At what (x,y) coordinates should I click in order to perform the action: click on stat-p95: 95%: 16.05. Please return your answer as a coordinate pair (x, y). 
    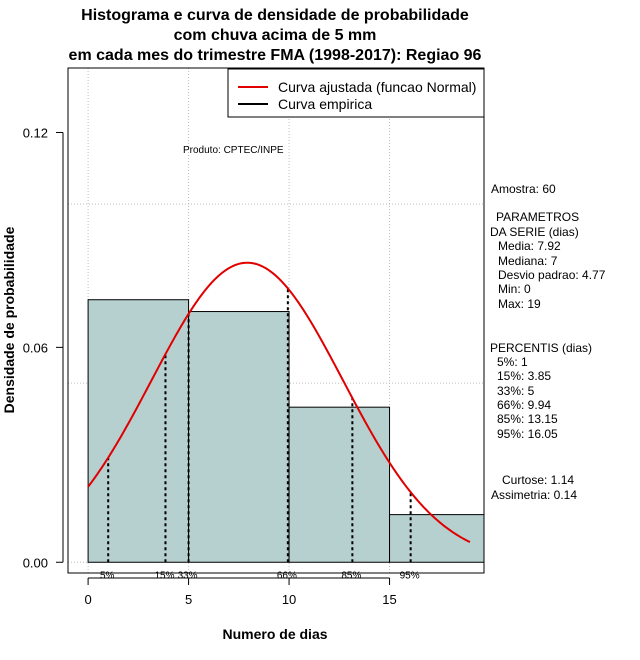
    Looking at the image, I should click on (527, 434).